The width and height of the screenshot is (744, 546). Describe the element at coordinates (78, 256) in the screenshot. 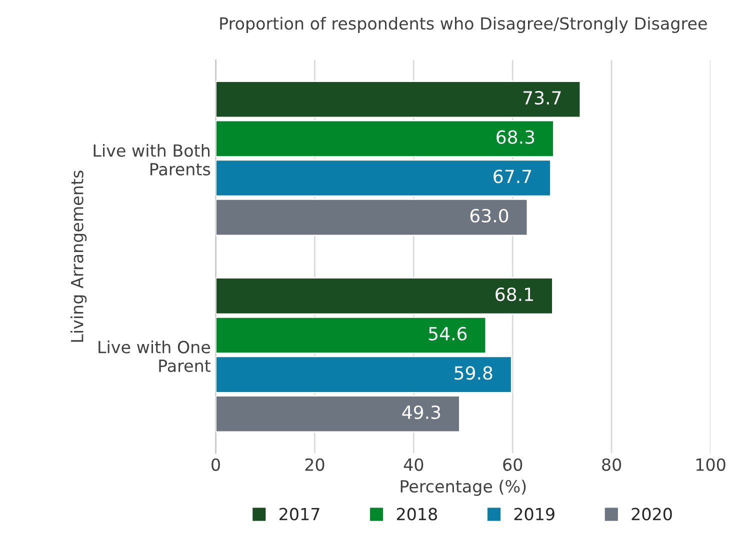

I see `y-axis-title: Living Arrangements` at that location.